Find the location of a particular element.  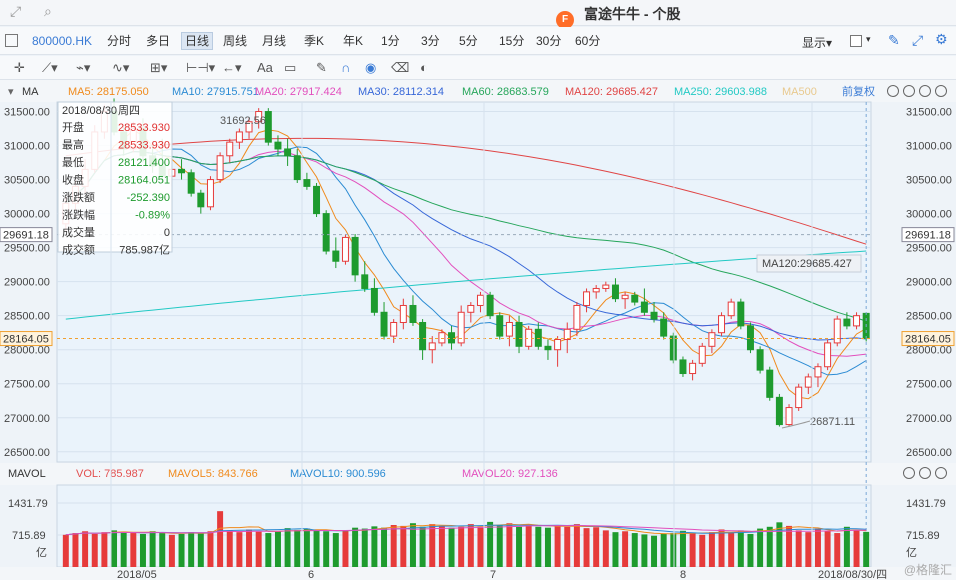

period-tab: 分时 is located at coordinates (119, 41).